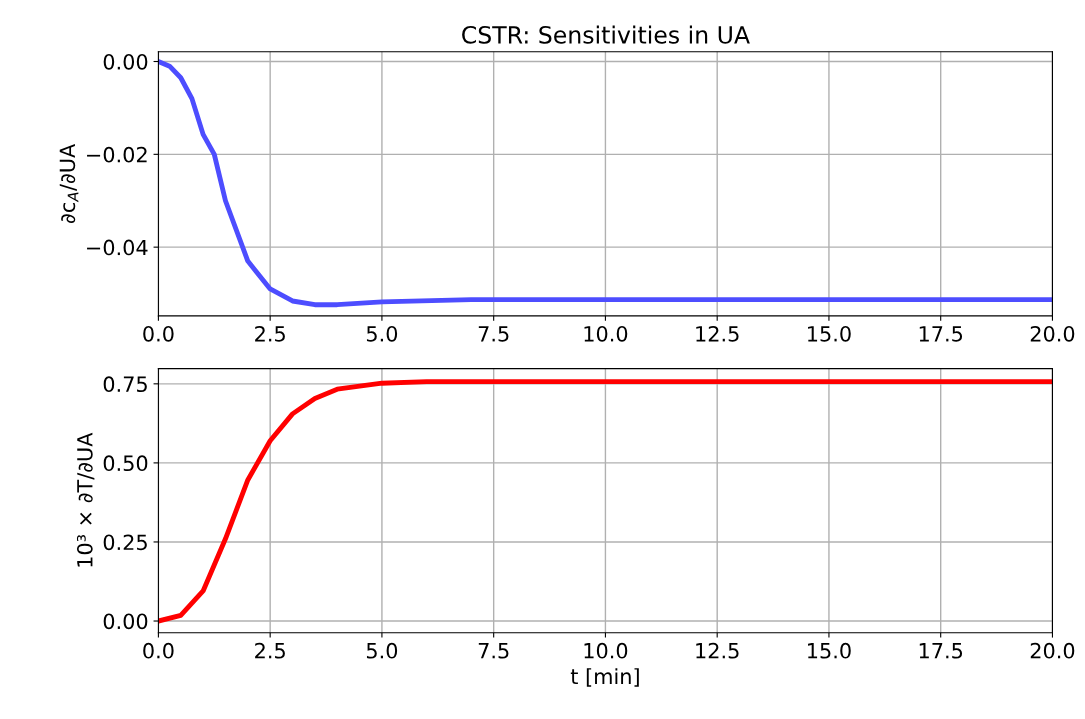 This screenshot has width=1085, height=719. I want to click on y-tick-label: −0.04, so click(117, 247).